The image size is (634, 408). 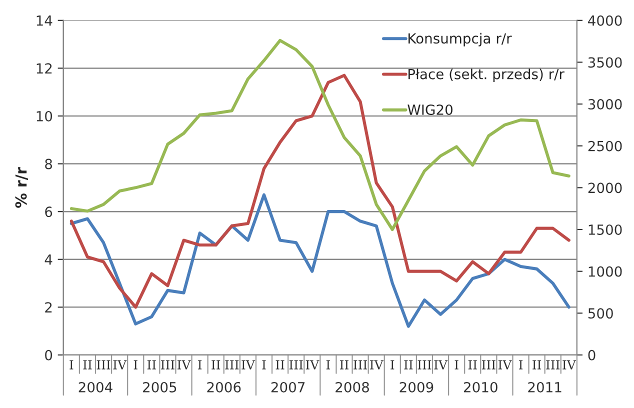 I want to click on y-tick-label: 2, so click(x=48, y=307).